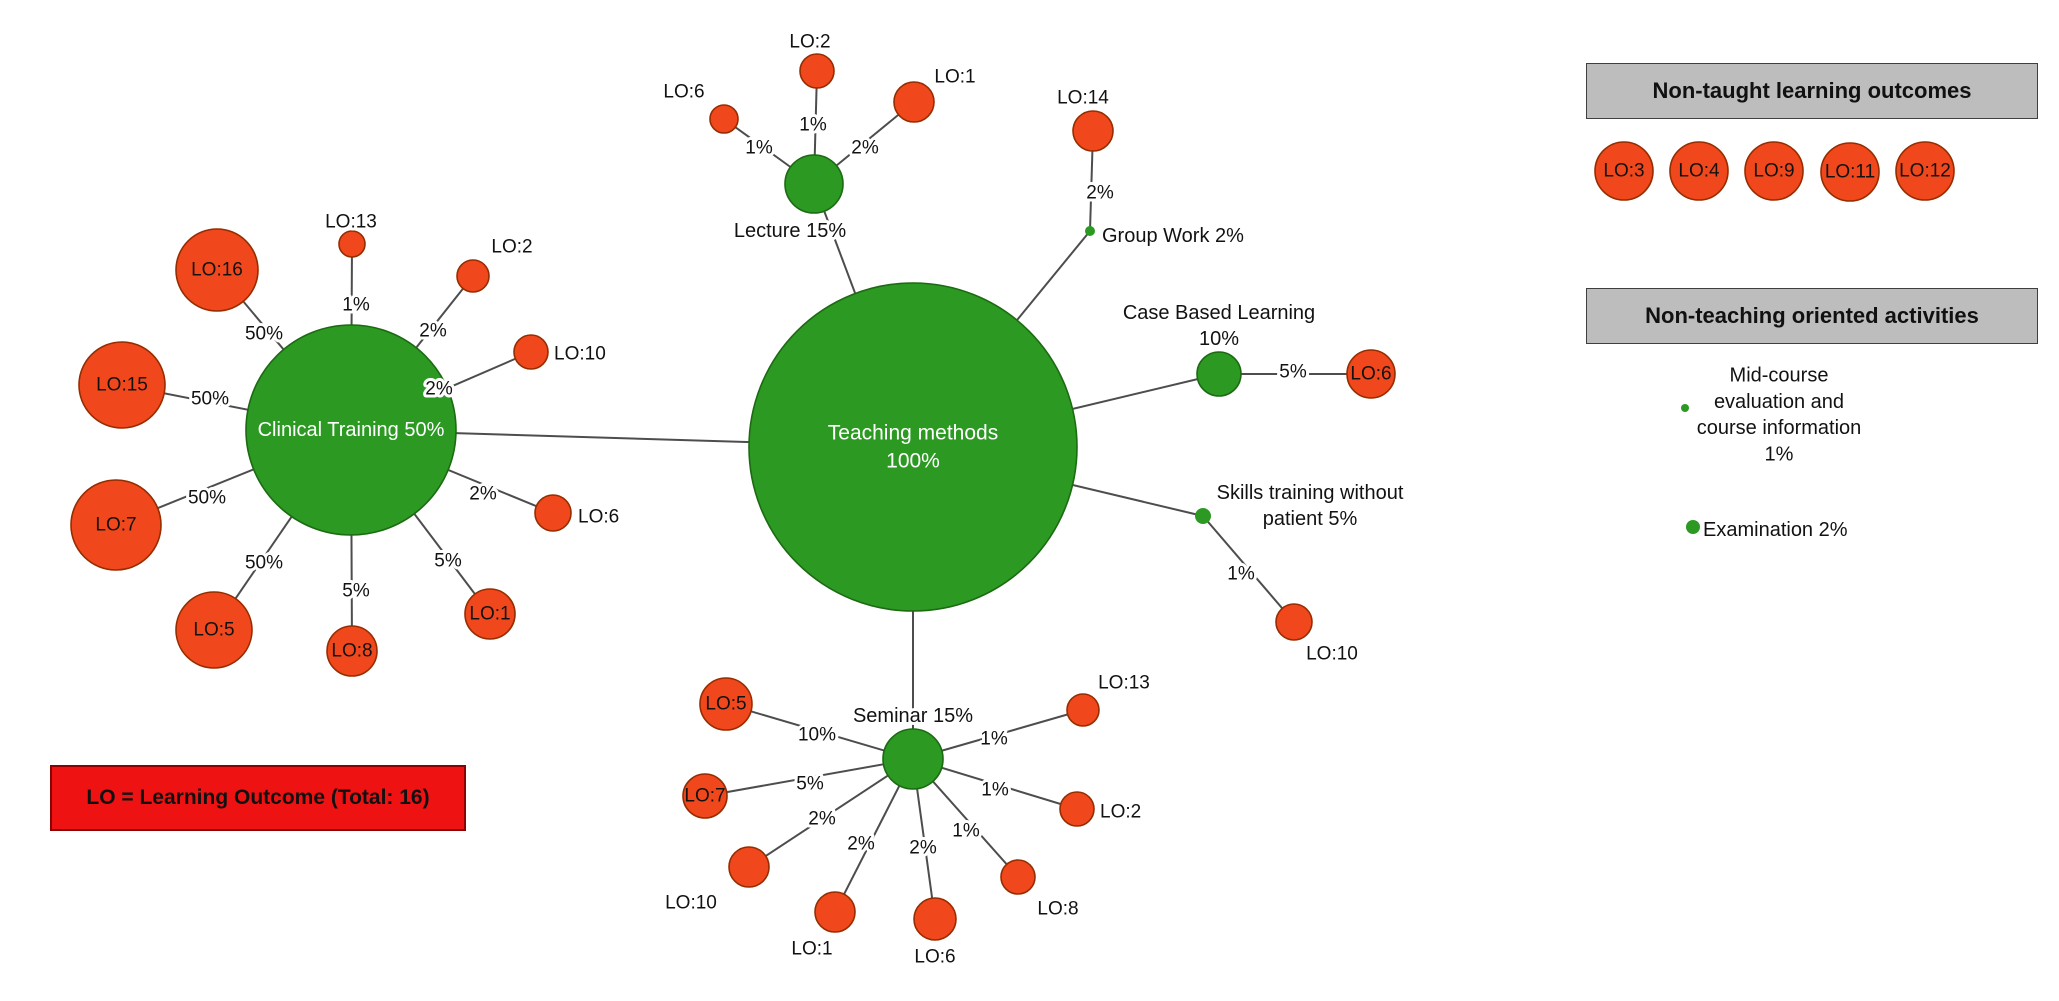  Describe the element at coordinates (994, 739) in the screenshot. I see `edge-label-seminar-sem-lo13: 1%` at that location.